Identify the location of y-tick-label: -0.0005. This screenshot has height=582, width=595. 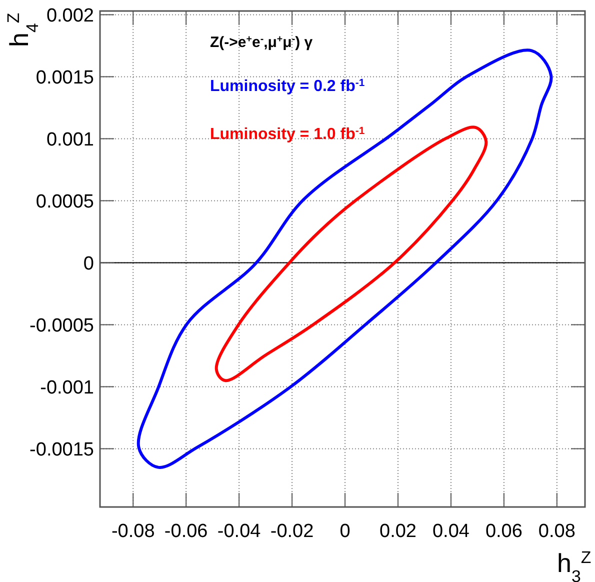
(62, 326).